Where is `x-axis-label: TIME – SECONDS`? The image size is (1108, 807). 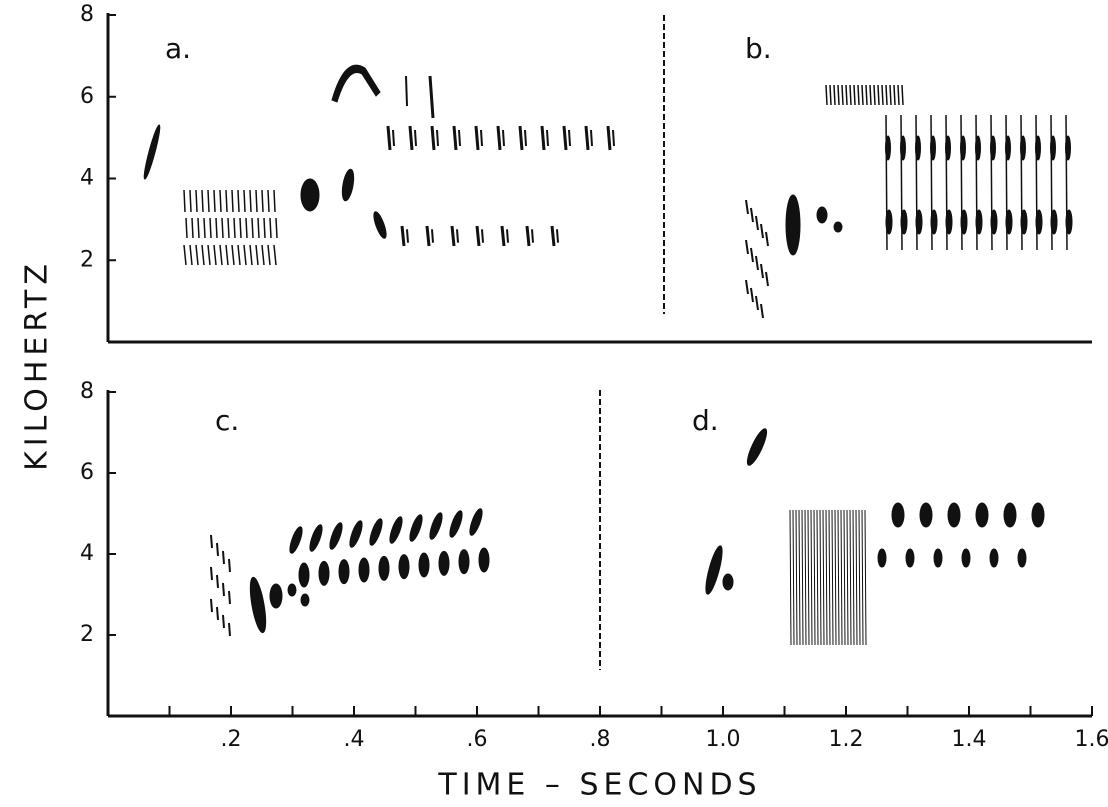 x-axis-label: TIME – SECONDS is located at coordinates (599, 785).